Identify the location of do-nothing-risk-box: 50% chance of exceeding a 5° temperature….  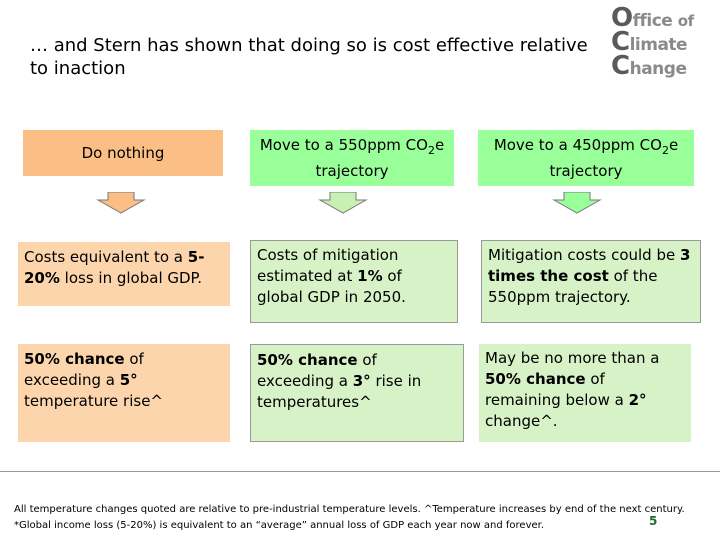
(124, 393).